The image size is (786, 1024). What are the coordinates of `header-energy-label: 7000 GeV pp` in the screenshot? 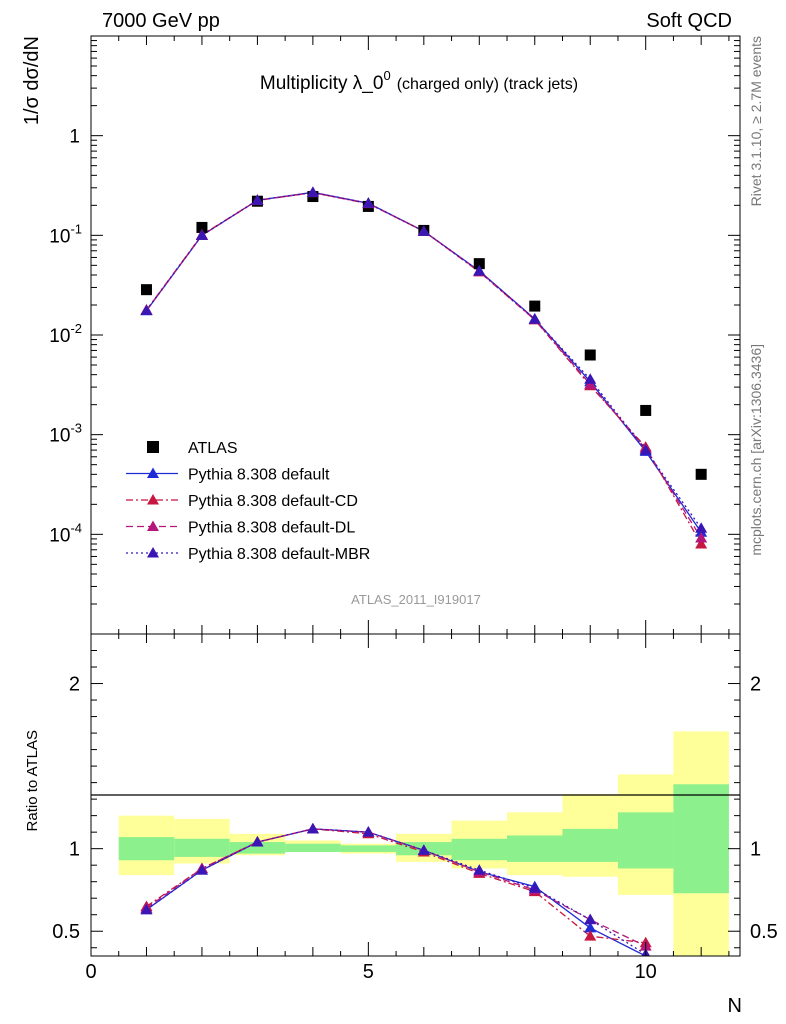 It's located at (161, 21).